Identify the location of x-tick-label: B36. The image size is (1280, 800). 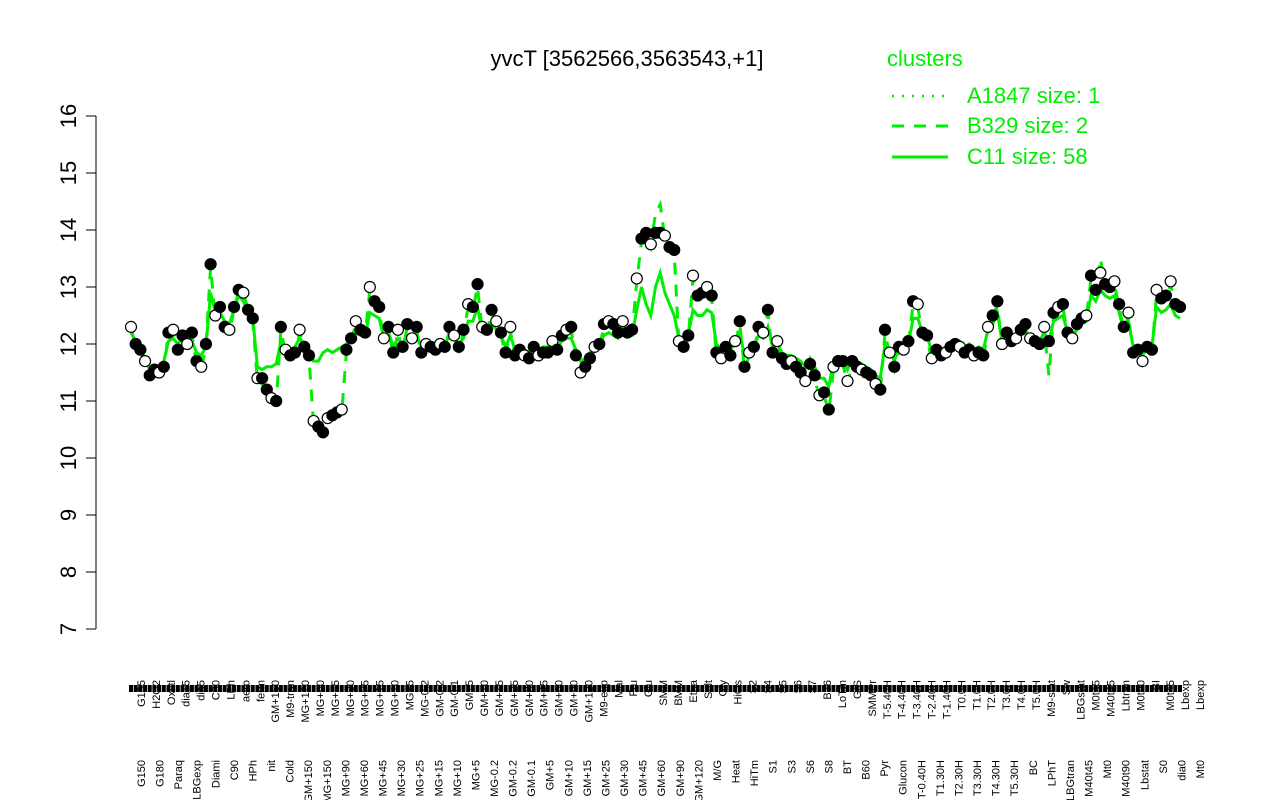
(828, 690).